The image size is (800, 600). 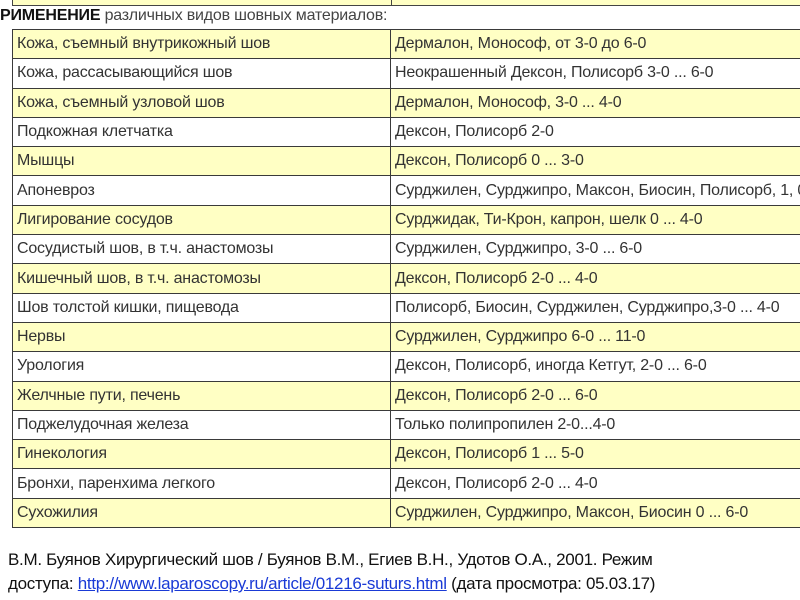 What do you see at coordinates (595, 102) in the screenshot?
I see `material-cell: Дермалон, Монософ, 3-0 ... 4-0` at bounding box center [595, 102].